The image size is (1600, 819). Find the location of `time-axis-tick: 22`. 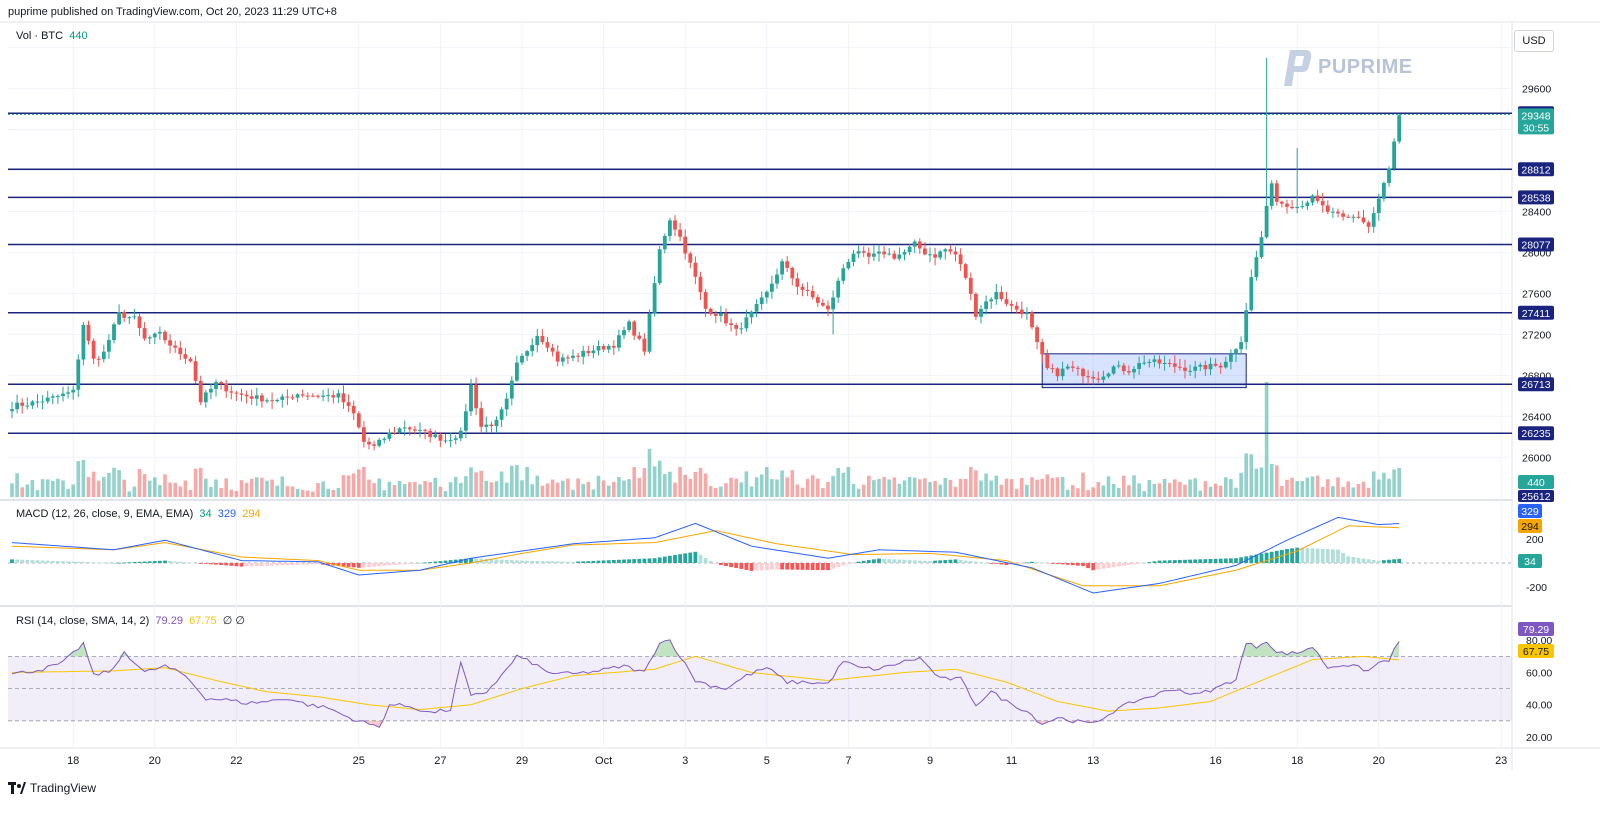

time-axis-tick: 22 is located at coordinates (236, 761).